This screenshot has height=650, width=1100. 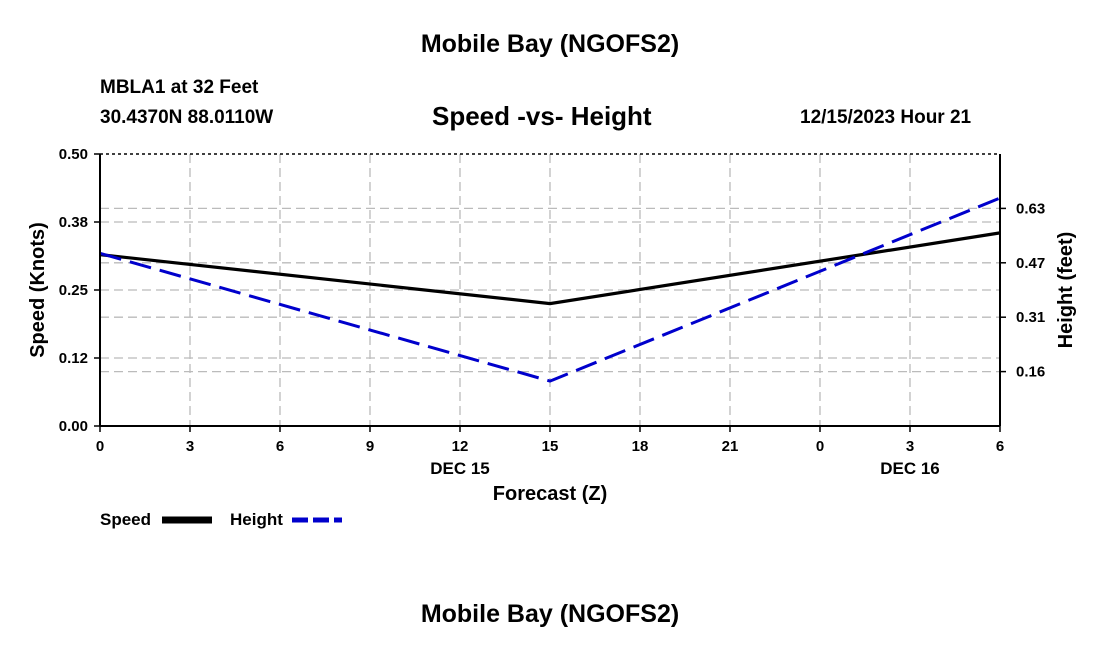 What do you see at coordinates (460, 468) in the screenshot?
I see `x-date-label: DEC 15` at bounding box center [460, 468].